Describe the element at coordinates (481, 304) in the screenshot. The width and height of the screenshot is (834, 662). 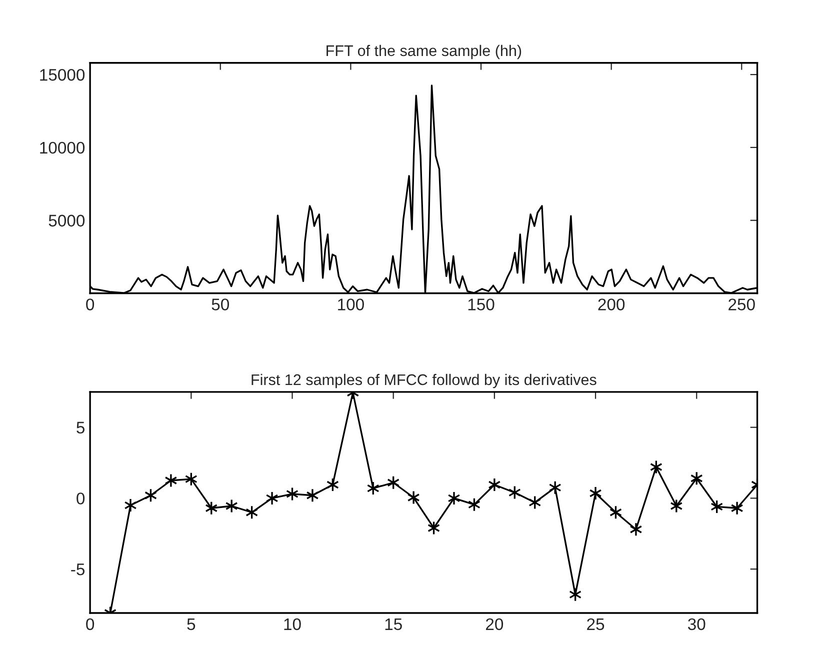
I see `x-tick-label: 150` at that location.